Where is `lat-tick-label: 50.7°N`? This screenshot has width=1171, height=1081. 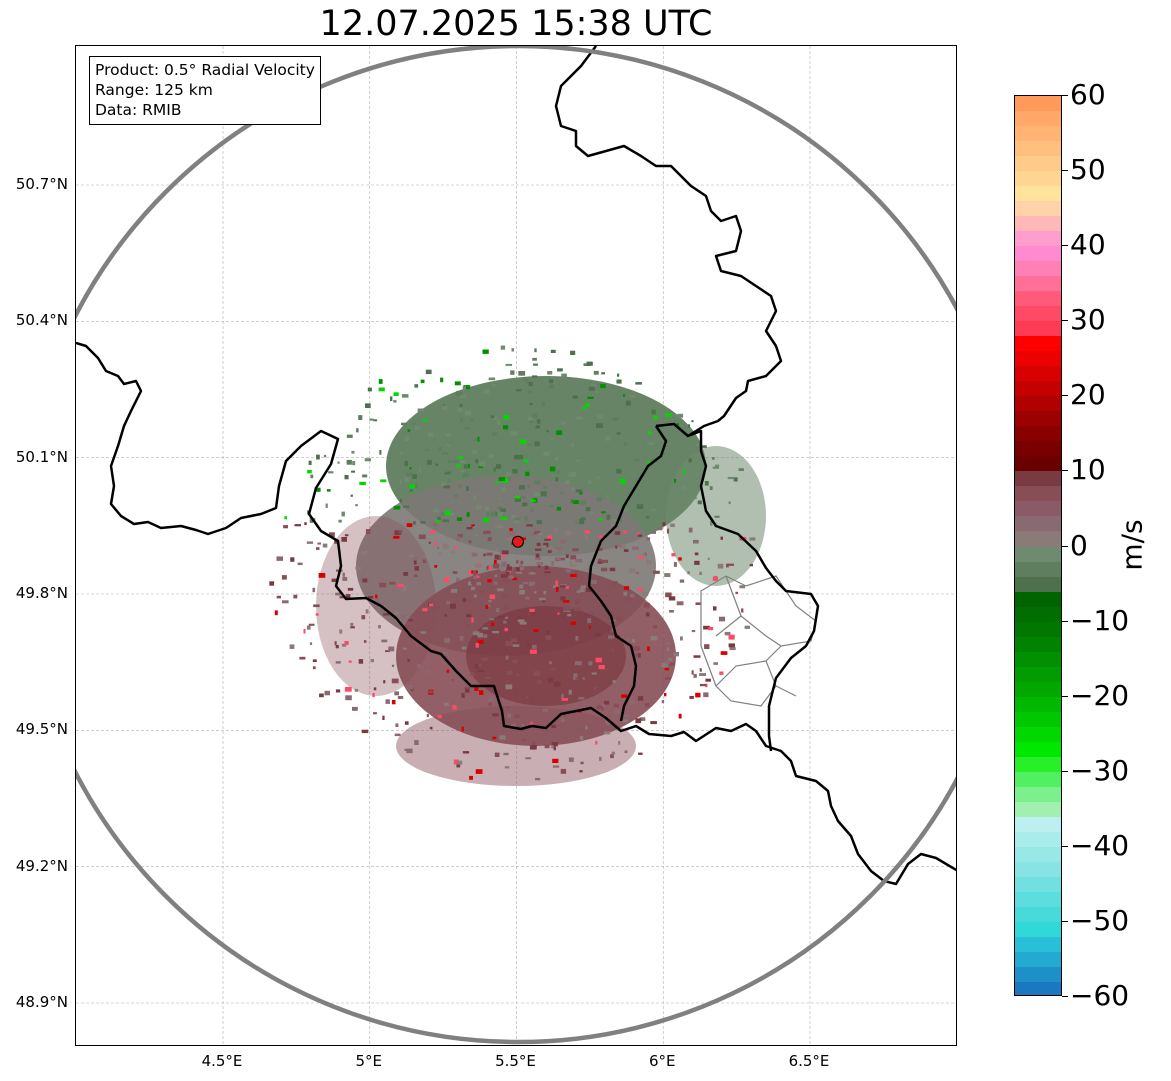 lat-tick-label: 50.7°N is located at coordinates (41, 184).